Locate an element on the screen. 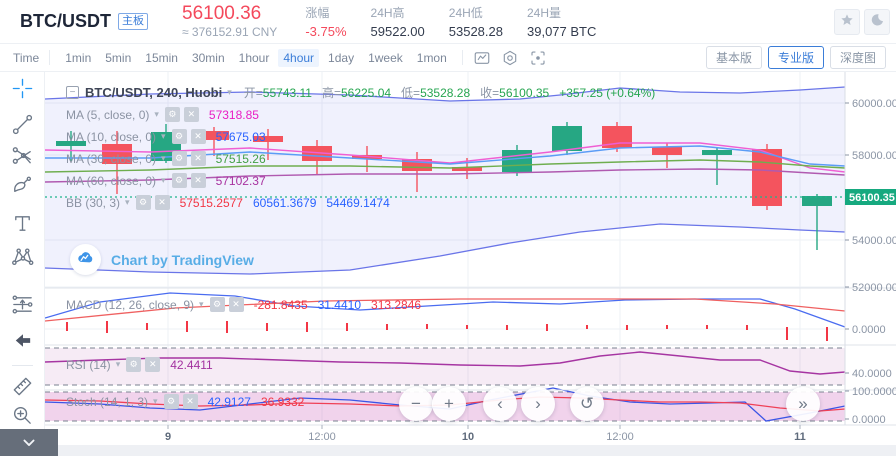  stoch-close-button: ✕ is located at coordinates (190, 401).